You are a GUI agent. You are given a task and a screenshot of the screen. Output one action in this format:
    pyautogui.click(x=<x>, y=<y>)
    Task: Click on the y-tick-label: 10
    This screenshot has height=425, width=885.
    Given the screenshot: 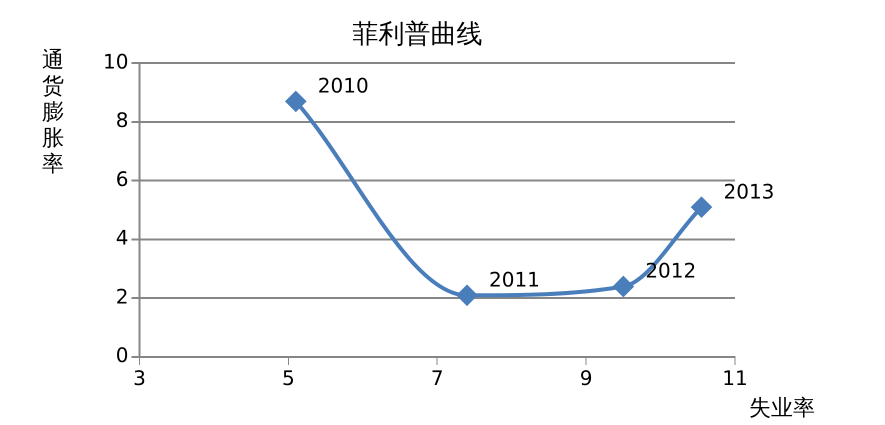 What is the action you would take?
    pyautogui.click(x=115, y=61)
    